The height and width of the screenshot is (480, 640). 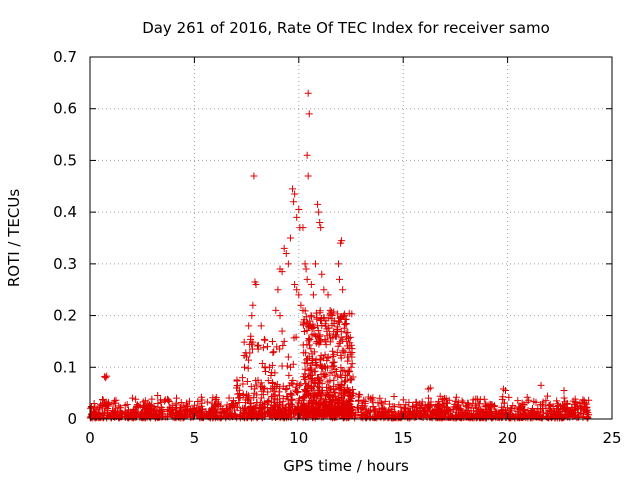 What do you see at coordinates (353, 438) in the screenshot?
I see `x-tick-labels: 0 5 10 15 20 25` at bounding box center [353, 438].